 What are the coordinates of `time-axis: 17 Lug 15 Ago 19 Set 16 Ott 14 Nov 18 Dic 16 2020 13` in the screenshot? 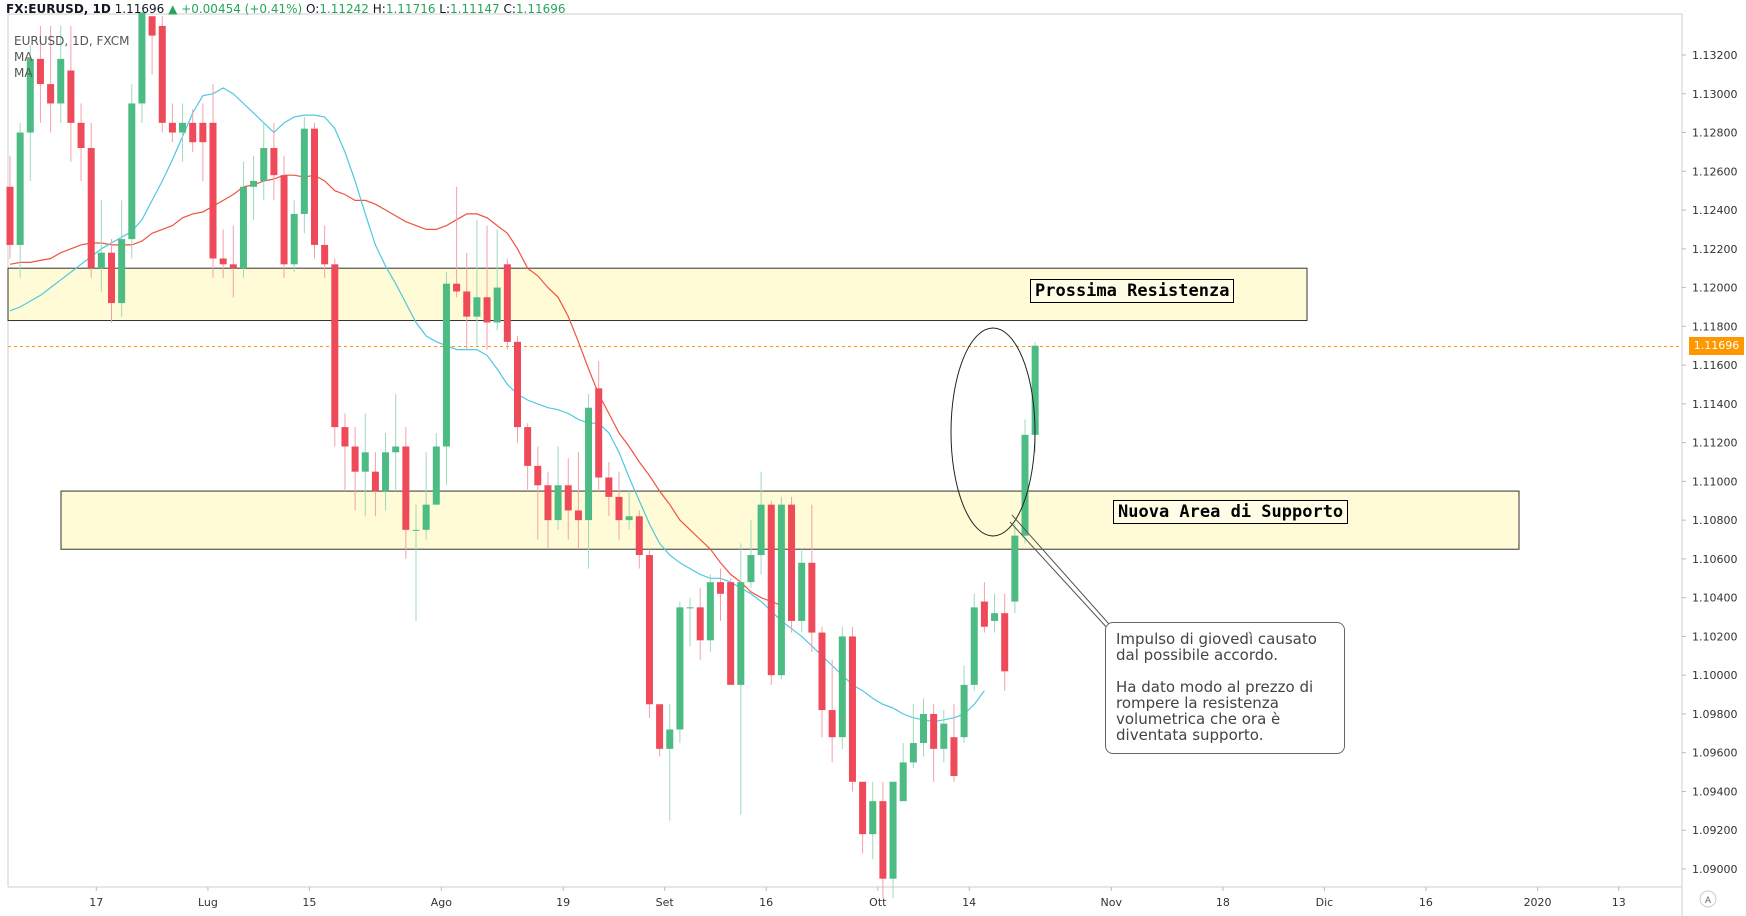 It's located at (857, 898).